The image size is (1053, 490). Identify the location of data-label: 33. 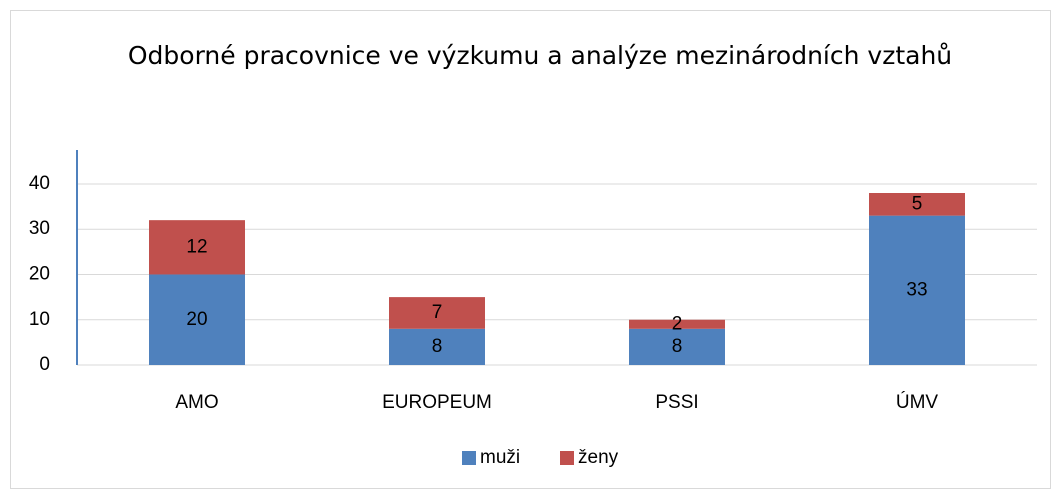
(916, 289).